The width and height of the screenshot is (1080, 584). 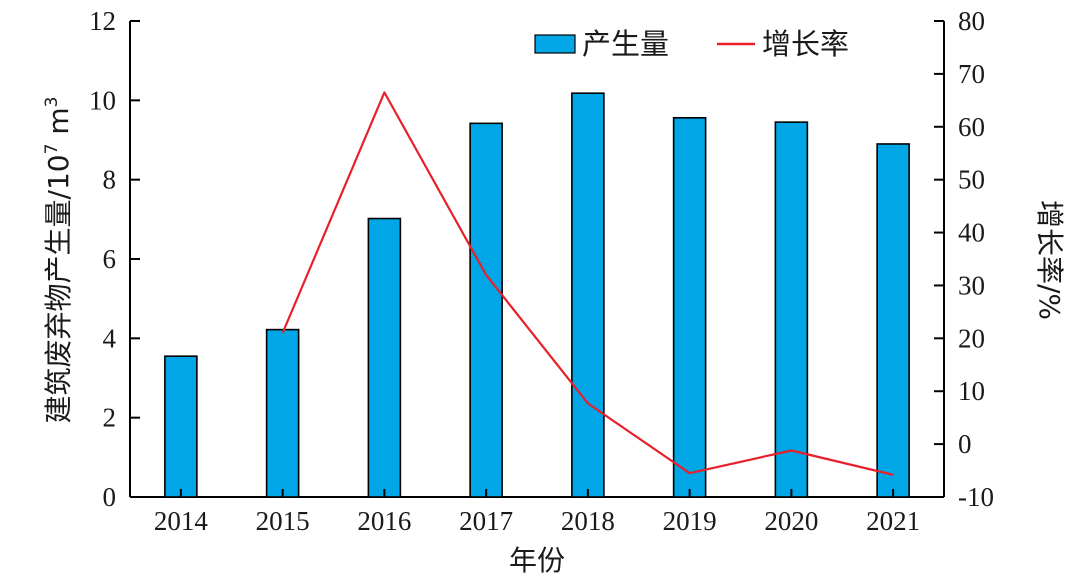 What do you see at coordinates (58, 260) in the screenshot?
I see `left-axis-title: 建筑废弃物产生量/107 m3` at bounding box center [58, 260].